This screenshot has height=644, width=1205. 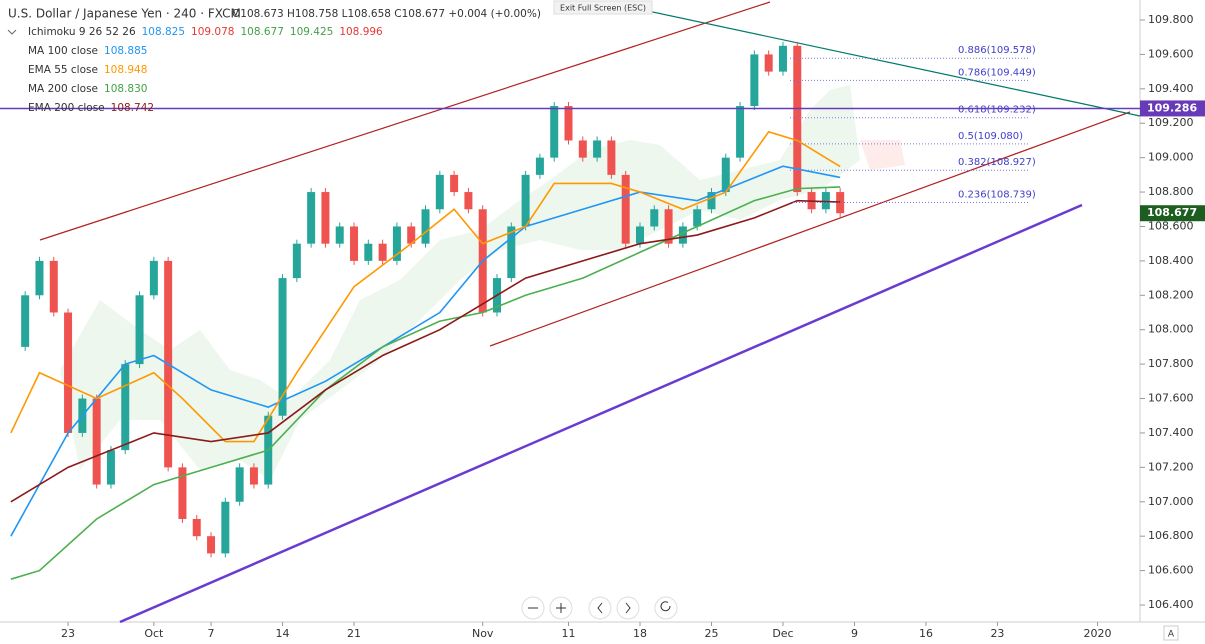 I want to click on x-tick-label: 14, so click(x=283, y=633).